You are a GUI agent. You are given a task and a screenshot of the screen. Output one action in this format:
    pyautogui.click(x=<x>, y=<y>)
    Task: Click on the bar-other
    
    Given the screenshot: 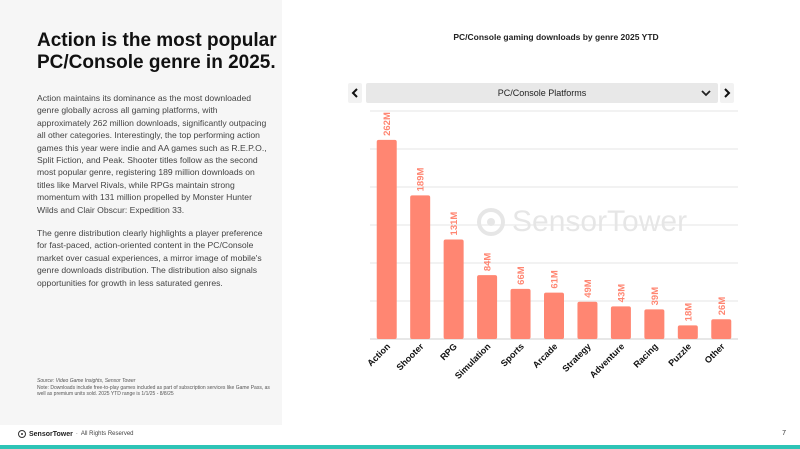 What is the action you would take?
    pyautogui.click(x=721, y=329)
    